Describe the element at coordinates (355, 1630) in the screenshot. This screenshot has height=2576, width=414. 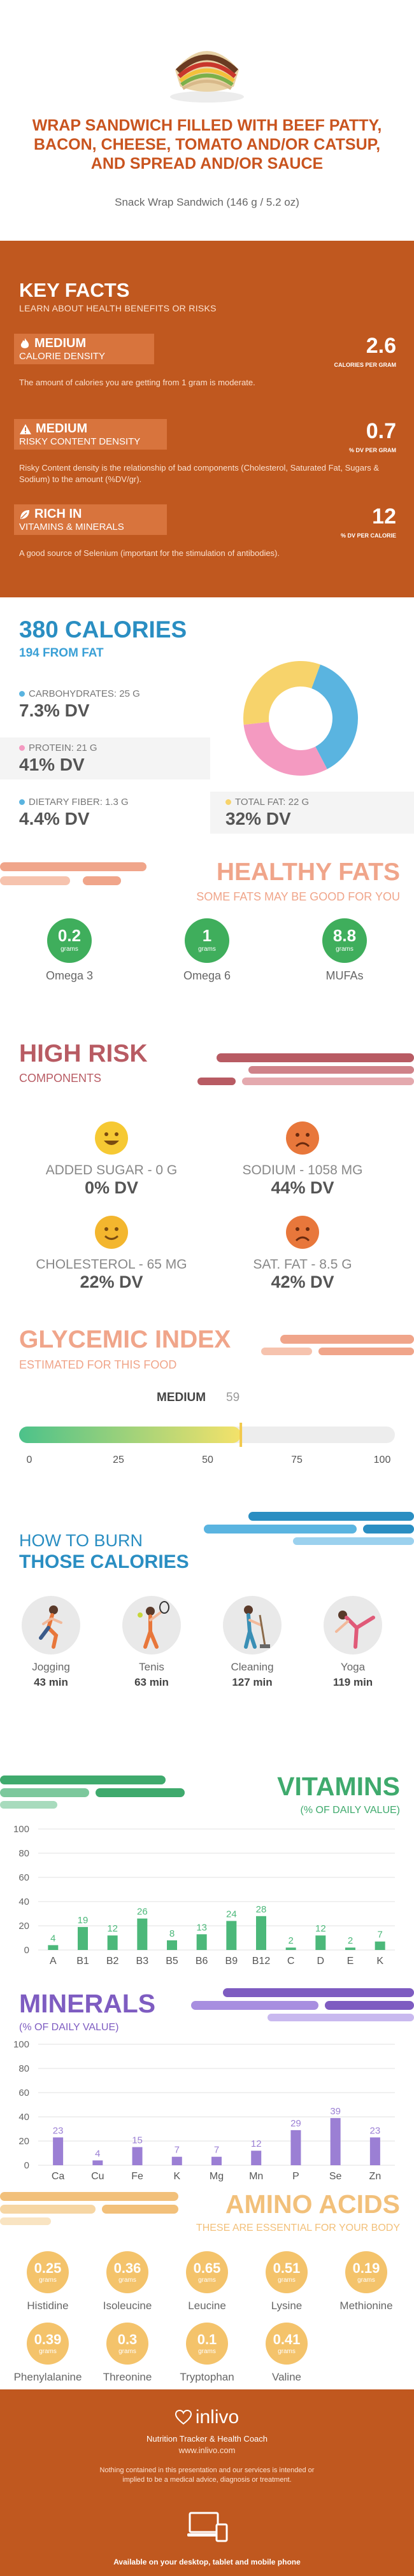
I see `yoga-icon` at that location.